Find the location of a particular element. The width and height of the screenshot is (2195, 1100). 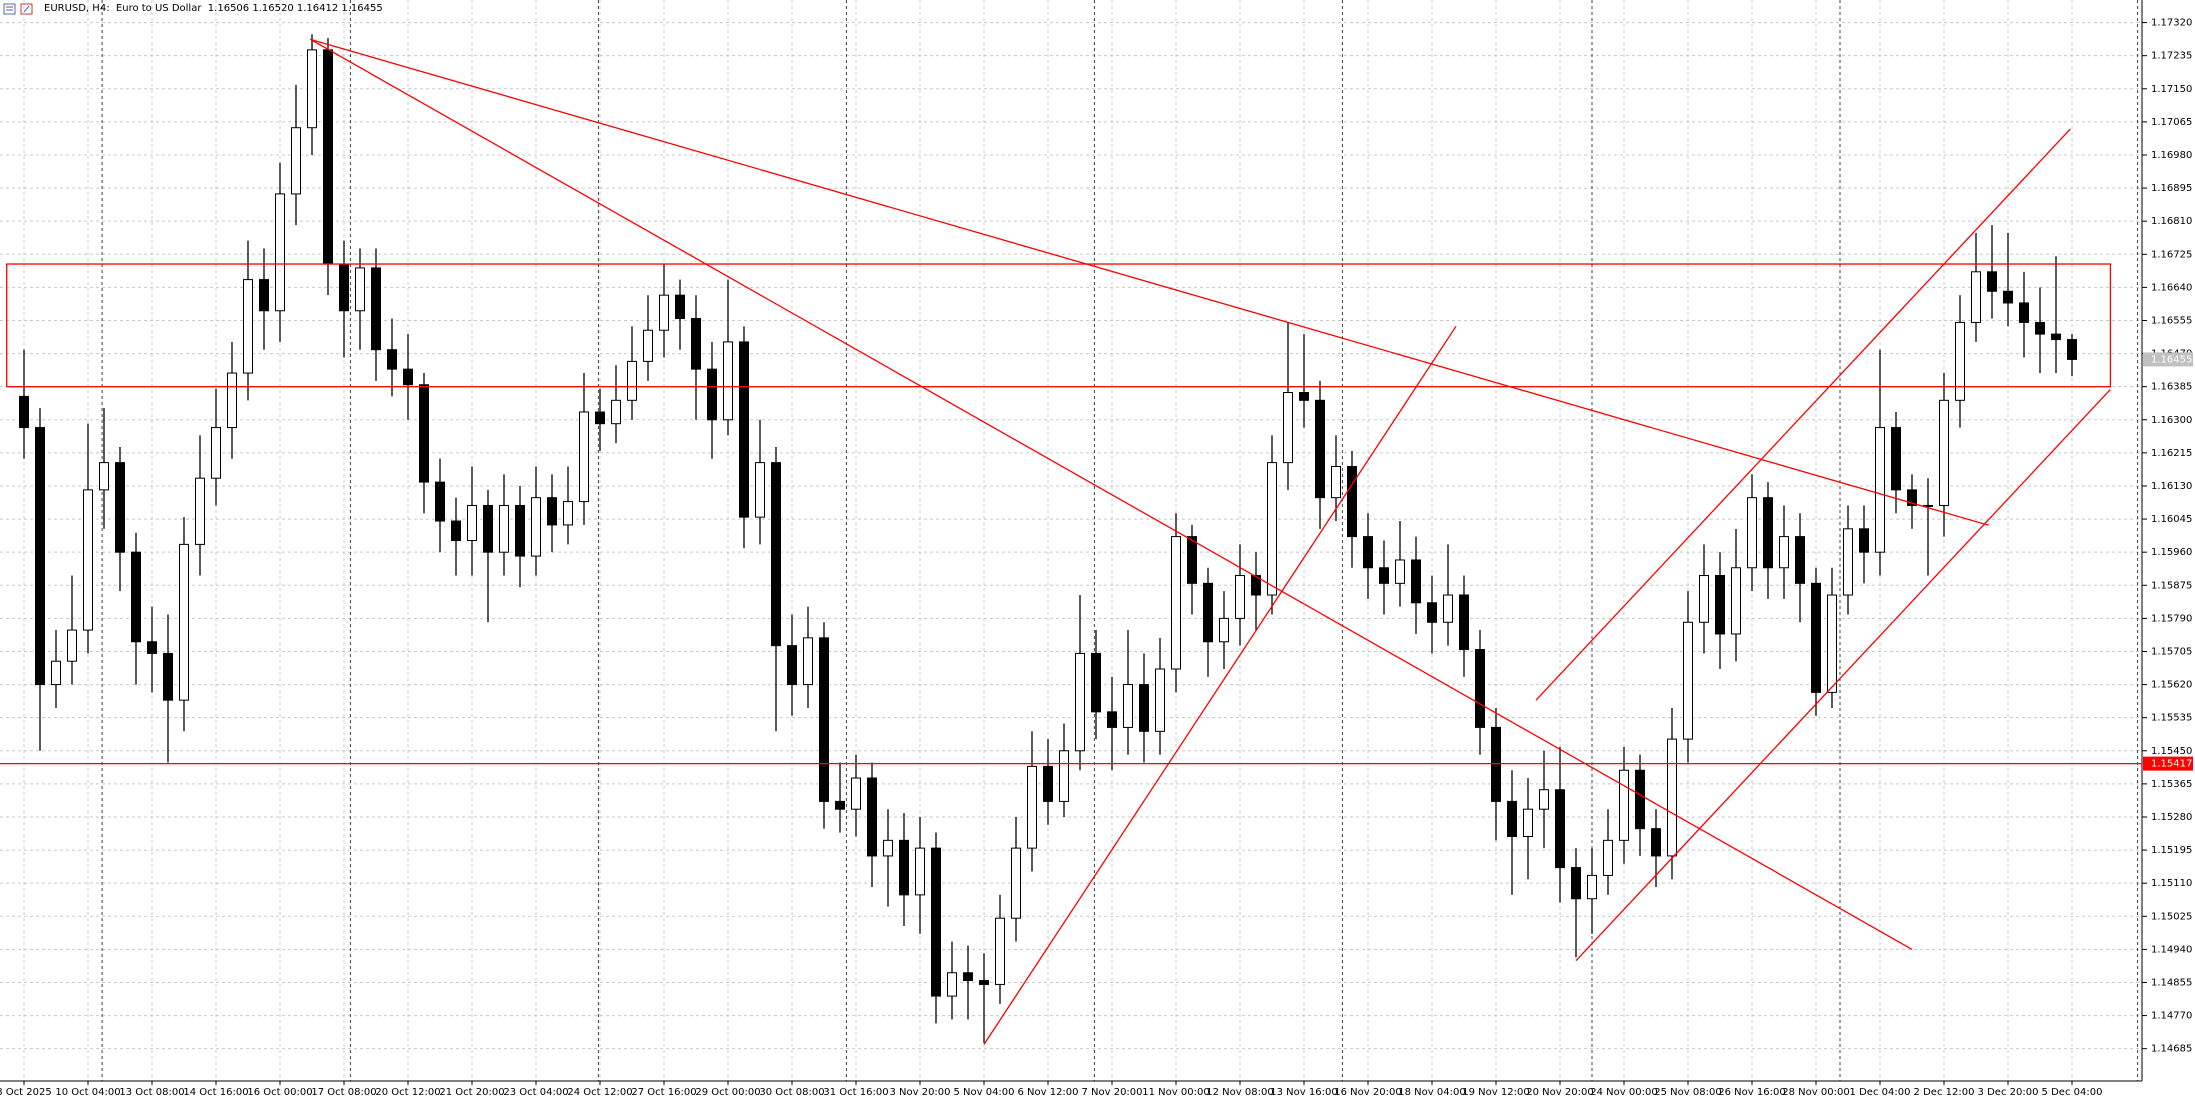

y-tick-label: 1.15620 is located at coordinates (2171, 685).